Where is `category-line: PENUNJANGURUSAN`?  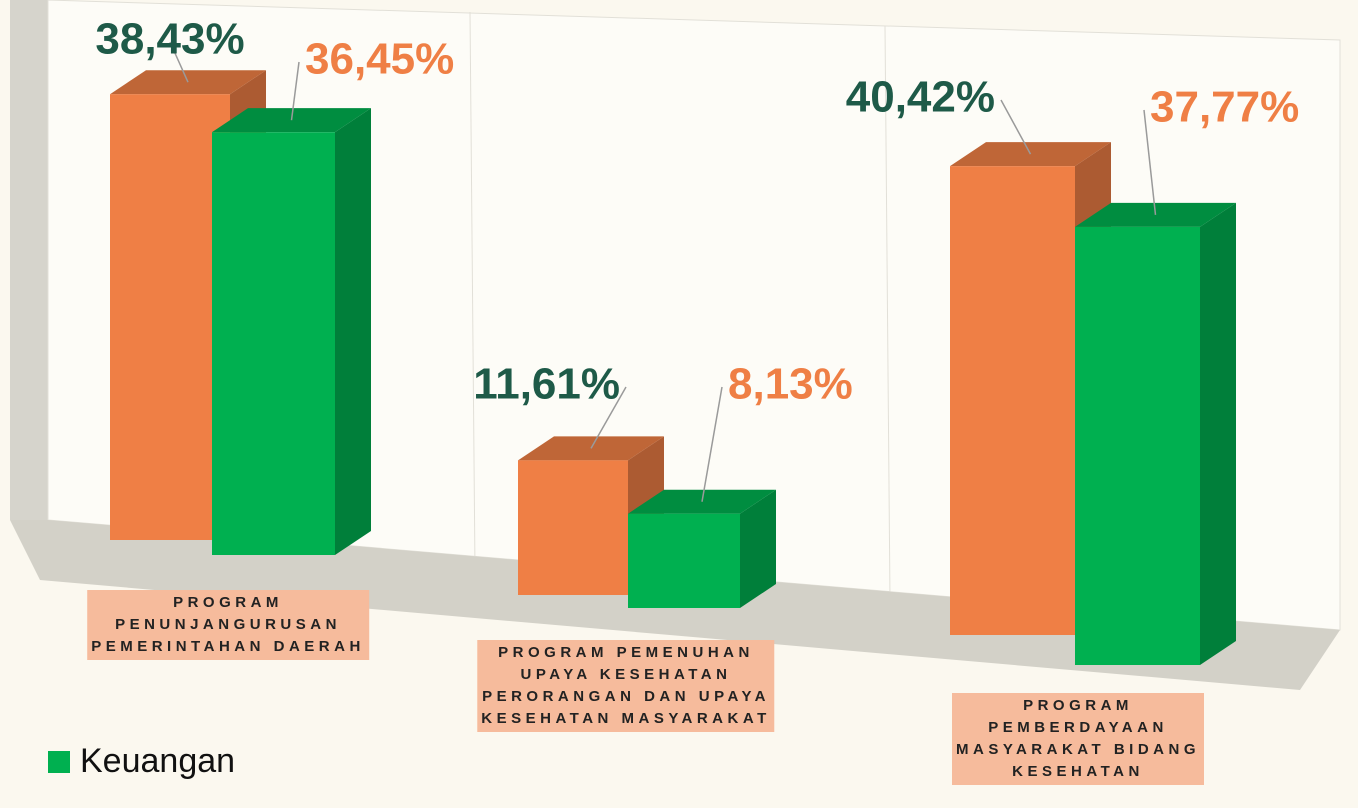
category-line: PENUNJANGURUSAN is located at coordinates (228, 624).